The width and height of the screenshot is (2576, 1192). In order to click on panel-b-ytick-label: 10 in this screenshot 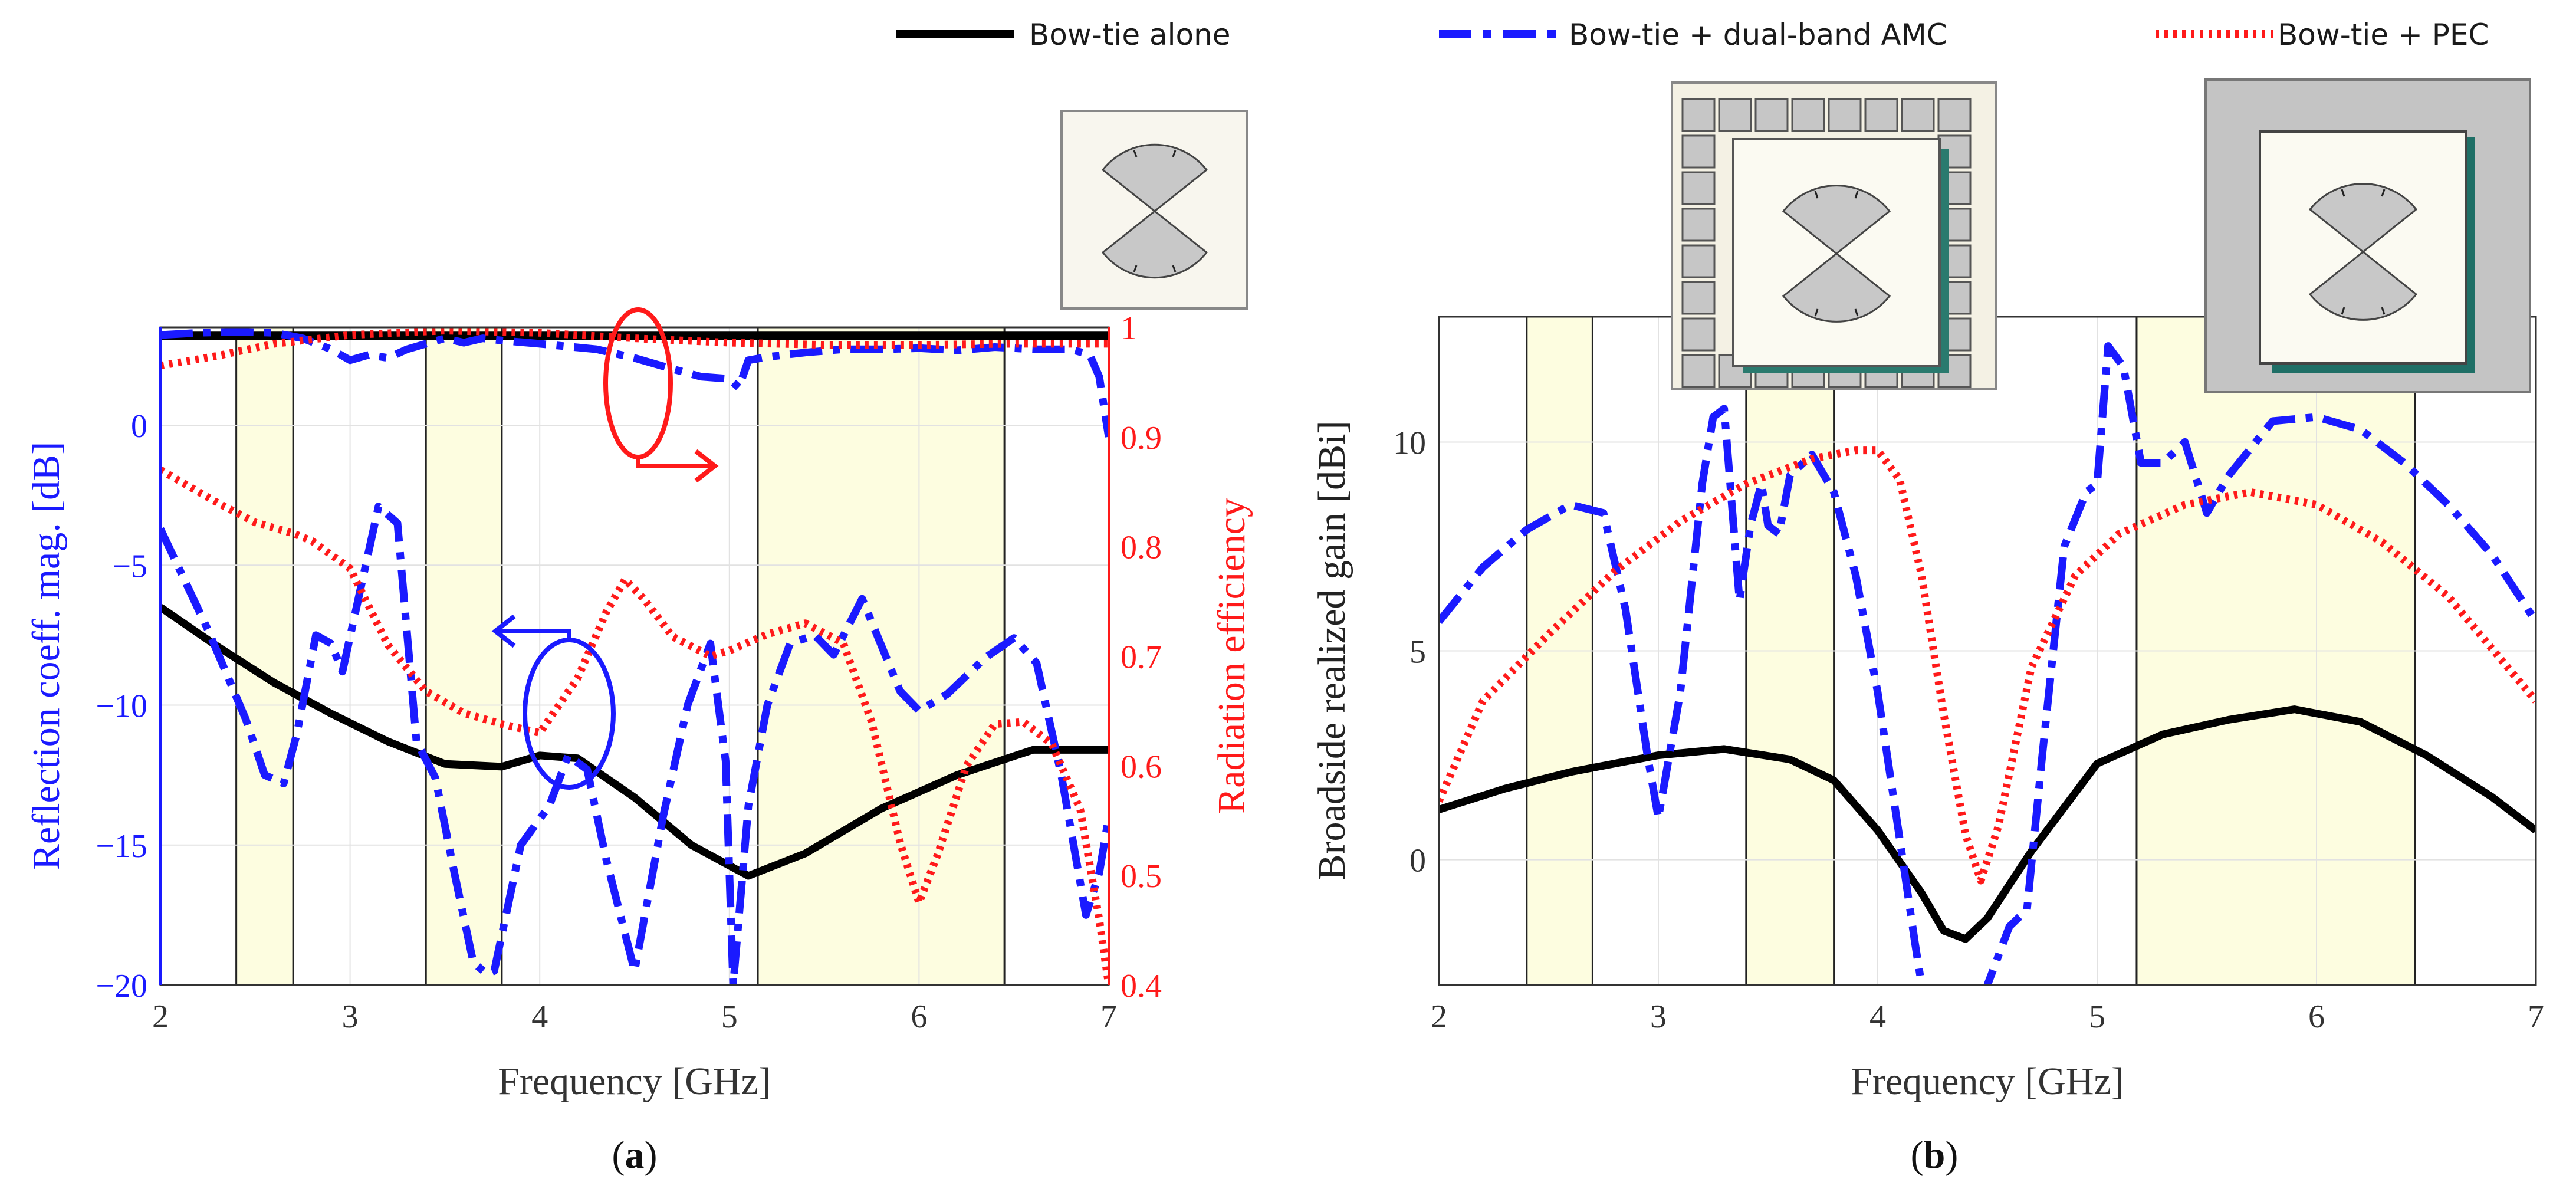, I will do `click(1410, 443)`.